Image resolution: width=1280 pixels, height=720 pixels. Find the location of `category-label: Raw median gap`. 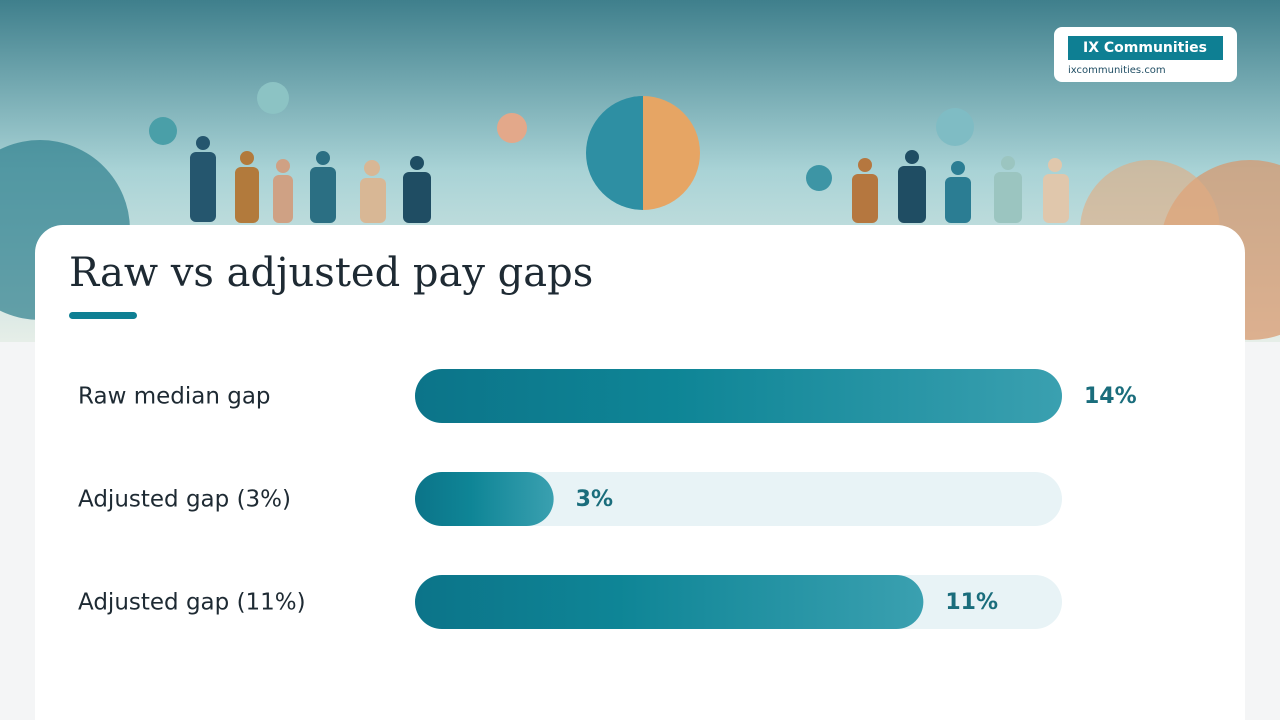

category-label: Raw median gap is located at coordinates (174, 397).